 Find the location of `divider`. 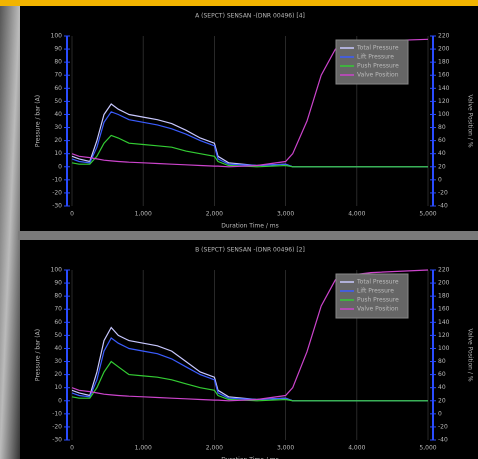

divider is located at coordinates (248, 235).